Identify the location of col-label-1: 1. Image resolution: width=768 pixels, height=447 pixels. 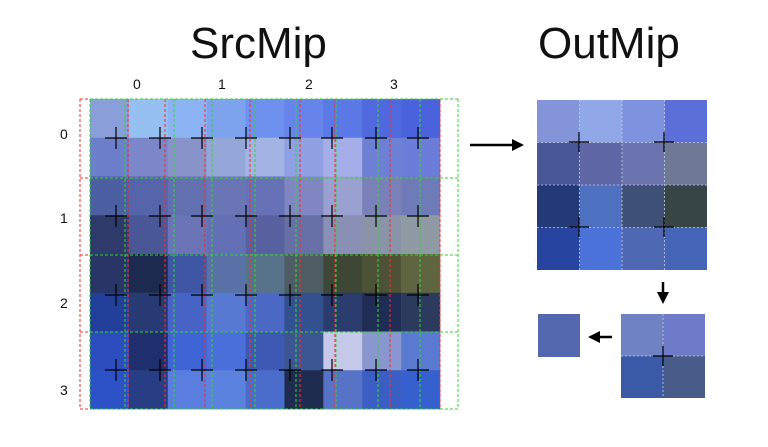
(222, 84).